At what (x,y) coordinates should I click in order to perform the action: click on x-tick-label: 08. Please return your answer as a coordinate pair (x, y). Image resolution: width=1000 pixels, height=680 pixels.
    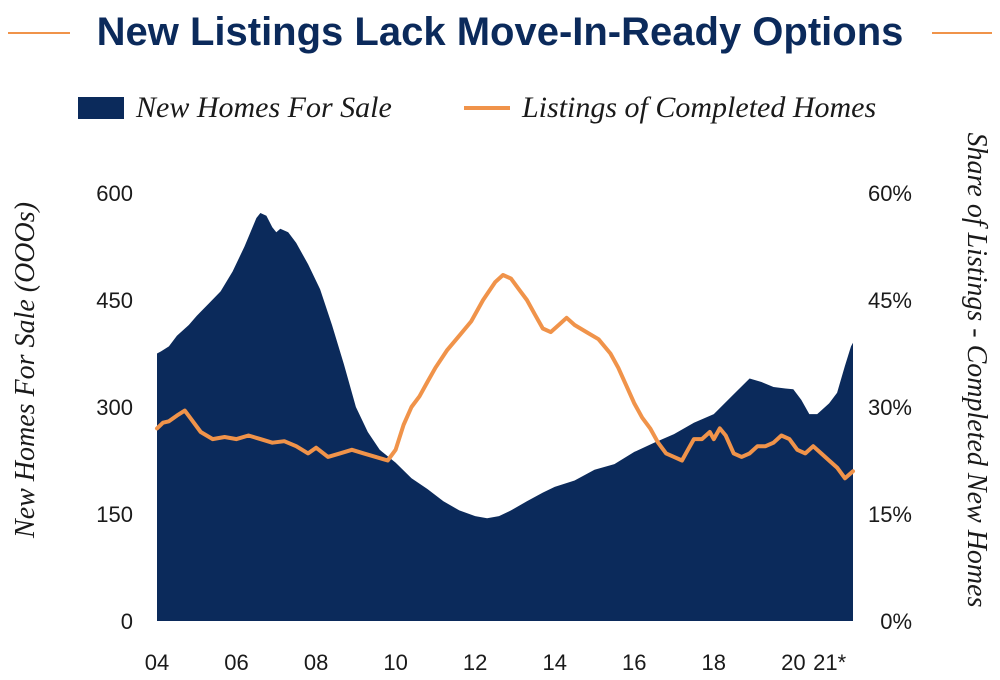
    Looking at the image, I should click on (316, 662).